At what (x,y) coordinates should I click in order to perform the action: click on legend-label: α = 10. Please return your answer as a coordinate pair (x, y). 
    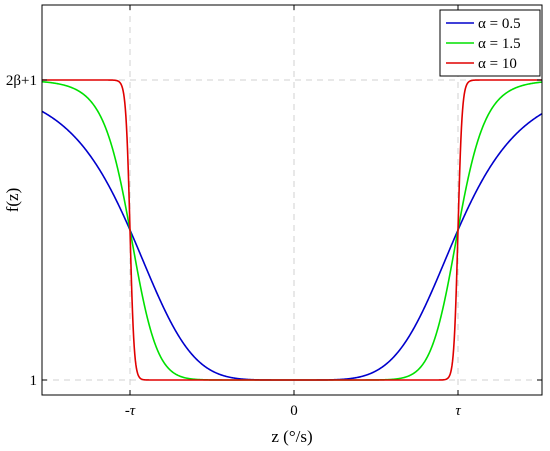
    Looking at the image, I should click on (497, 64).